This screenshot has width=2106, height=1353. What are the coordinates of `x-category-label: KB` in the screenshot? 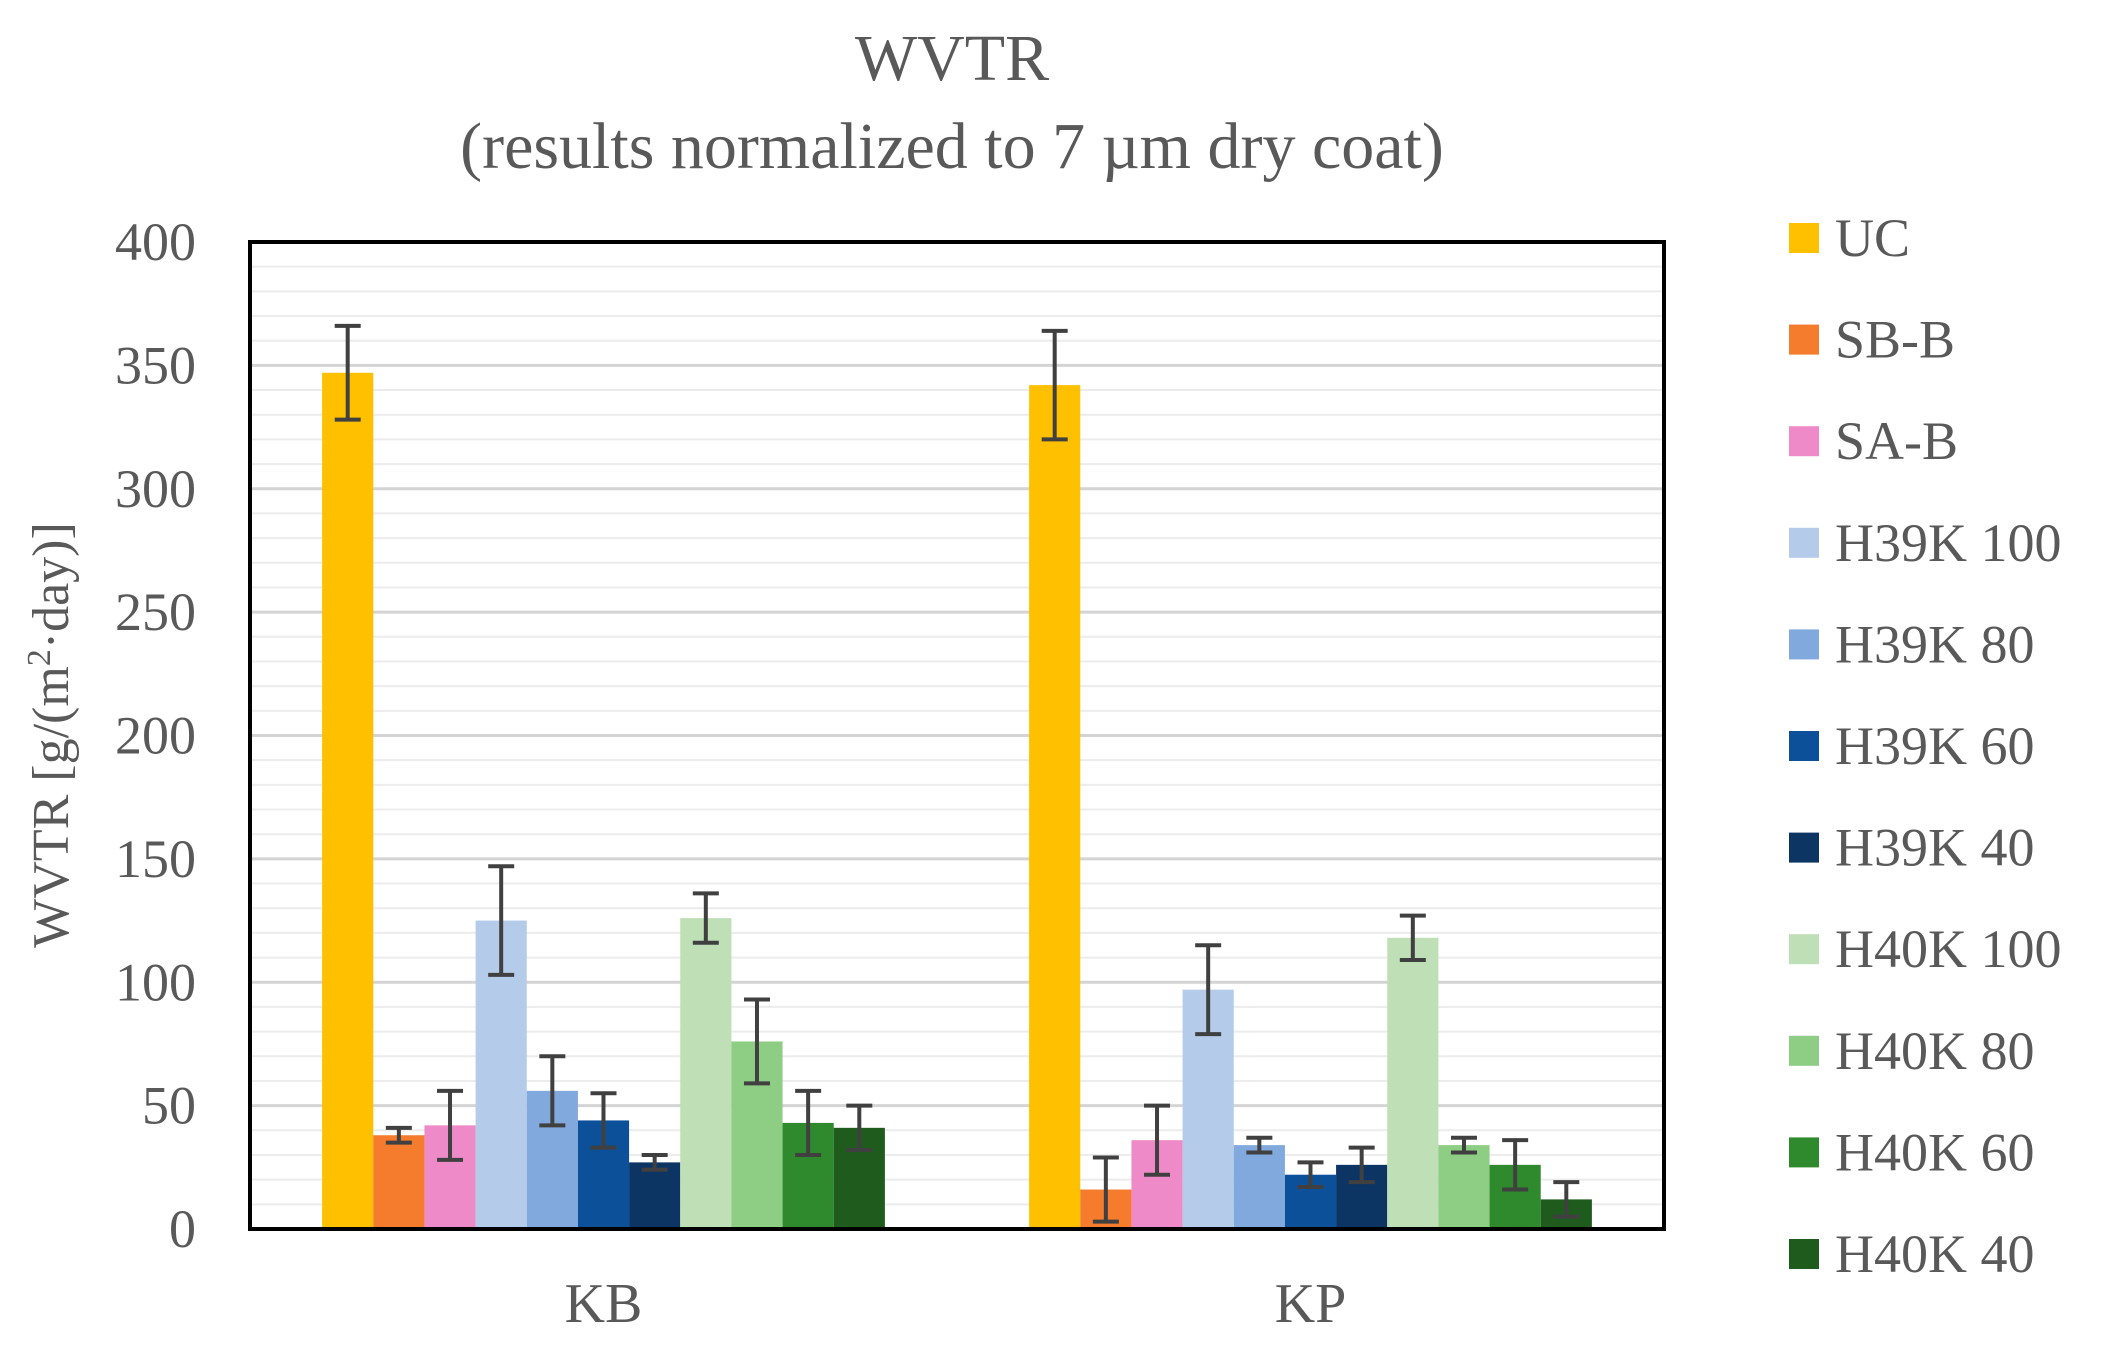 It's located at (604, 1304).